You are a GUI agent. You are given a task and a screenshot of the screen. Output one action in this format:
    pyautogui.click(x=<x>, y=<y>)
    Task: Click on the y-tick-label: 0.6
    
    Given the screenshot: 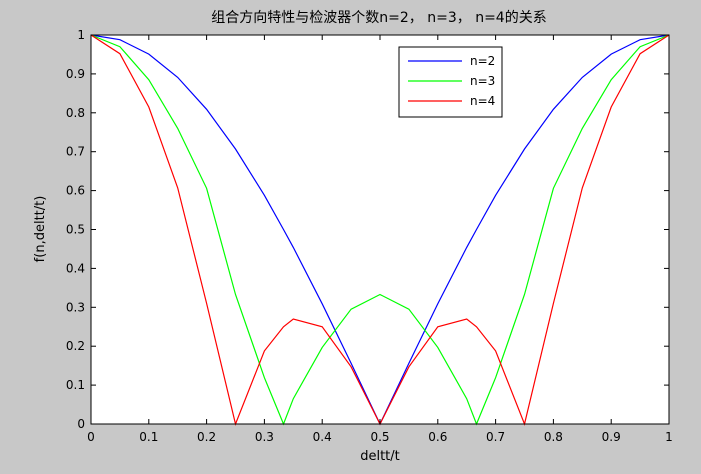 What is the action you would take?
    pyautogui.click(x=75, y=191)
    